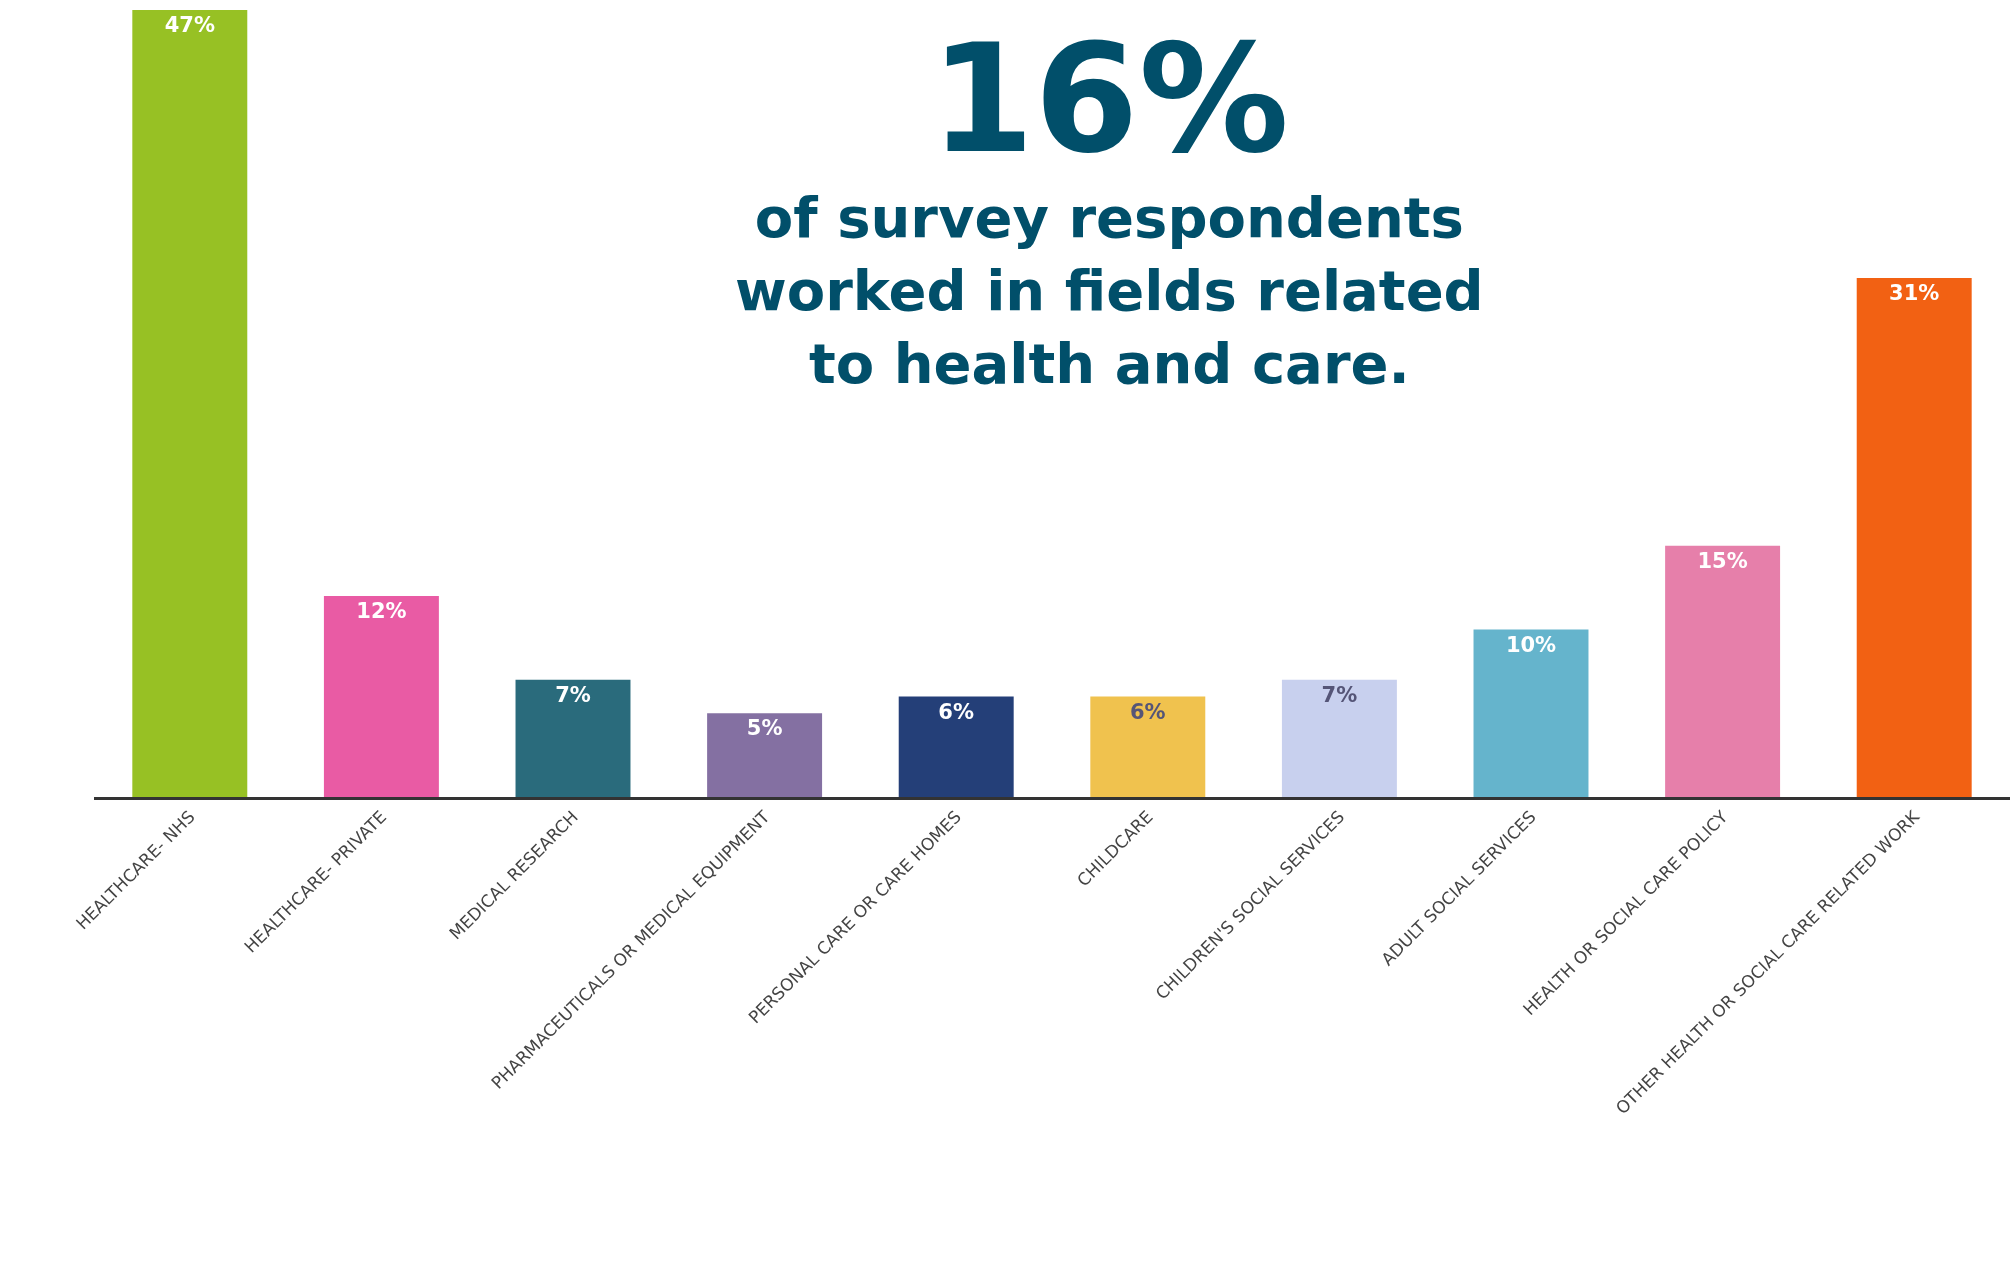 Image resolution: width=2010 pixels, height=1270 pixels. Describe the element at coordinates (189, 25) in the screenshot. I see `data-label: 47%` at that location.